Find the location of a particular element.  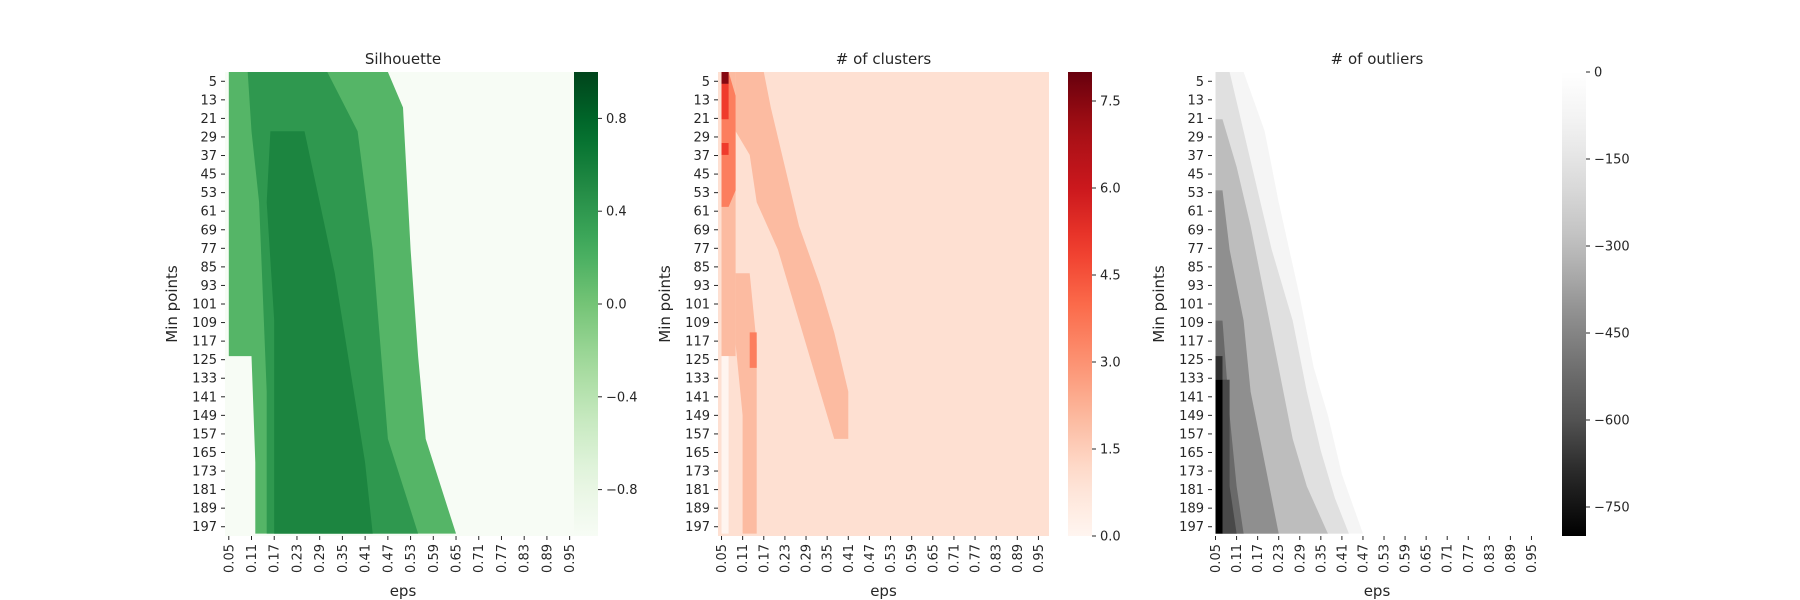

colorbar-tick-label: 4.5 is located at coordinates (1110, 276).